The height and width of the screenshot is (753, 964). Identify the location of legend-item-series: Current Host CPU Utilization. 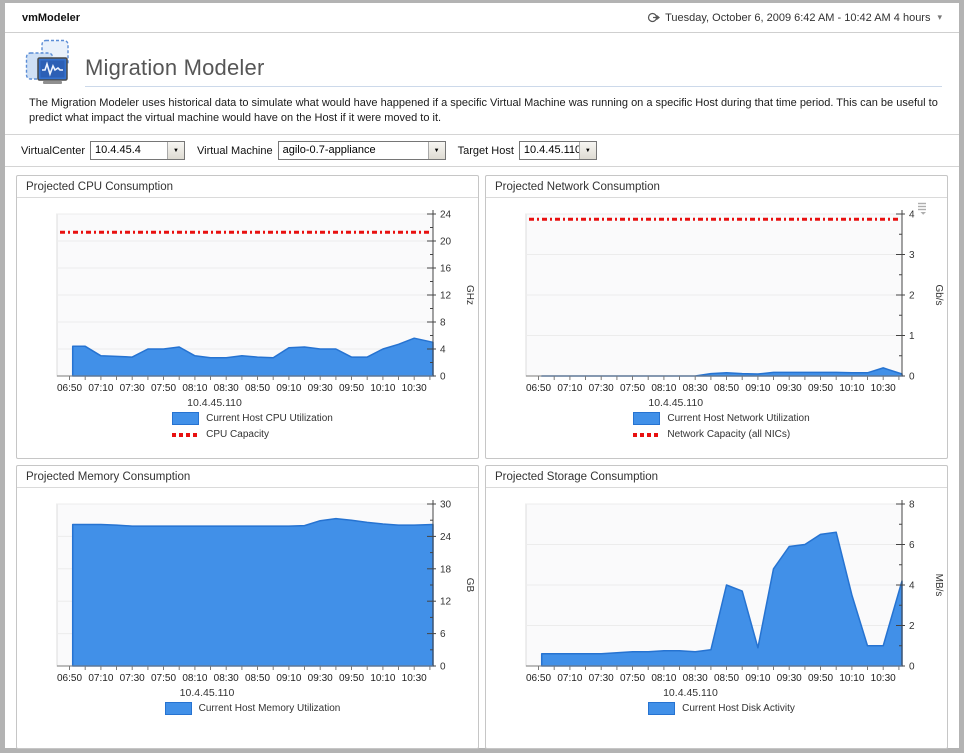
(252, 418).